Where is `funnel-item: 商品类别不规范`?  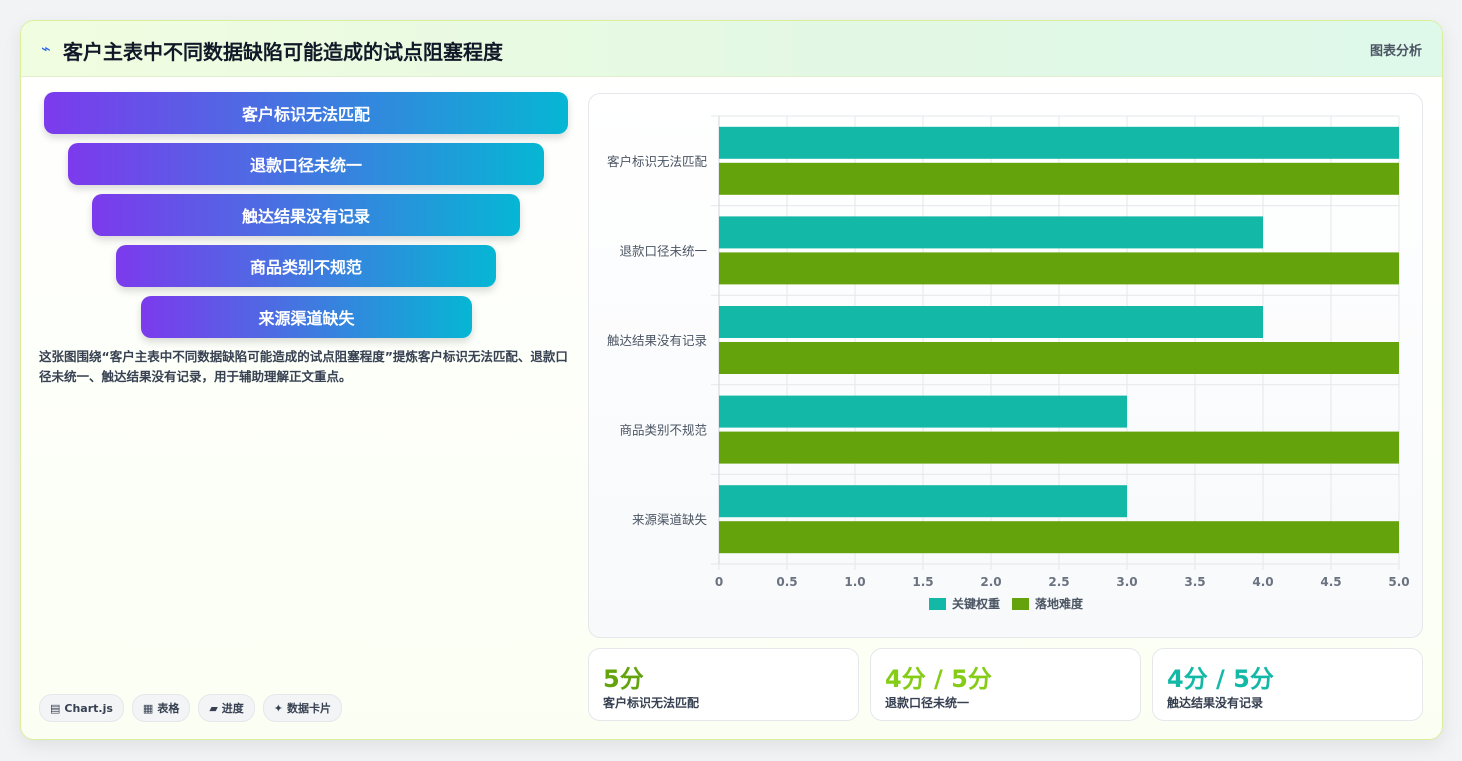
funnel-item: 商品类别不规范 is located at coordinates (306, 266).